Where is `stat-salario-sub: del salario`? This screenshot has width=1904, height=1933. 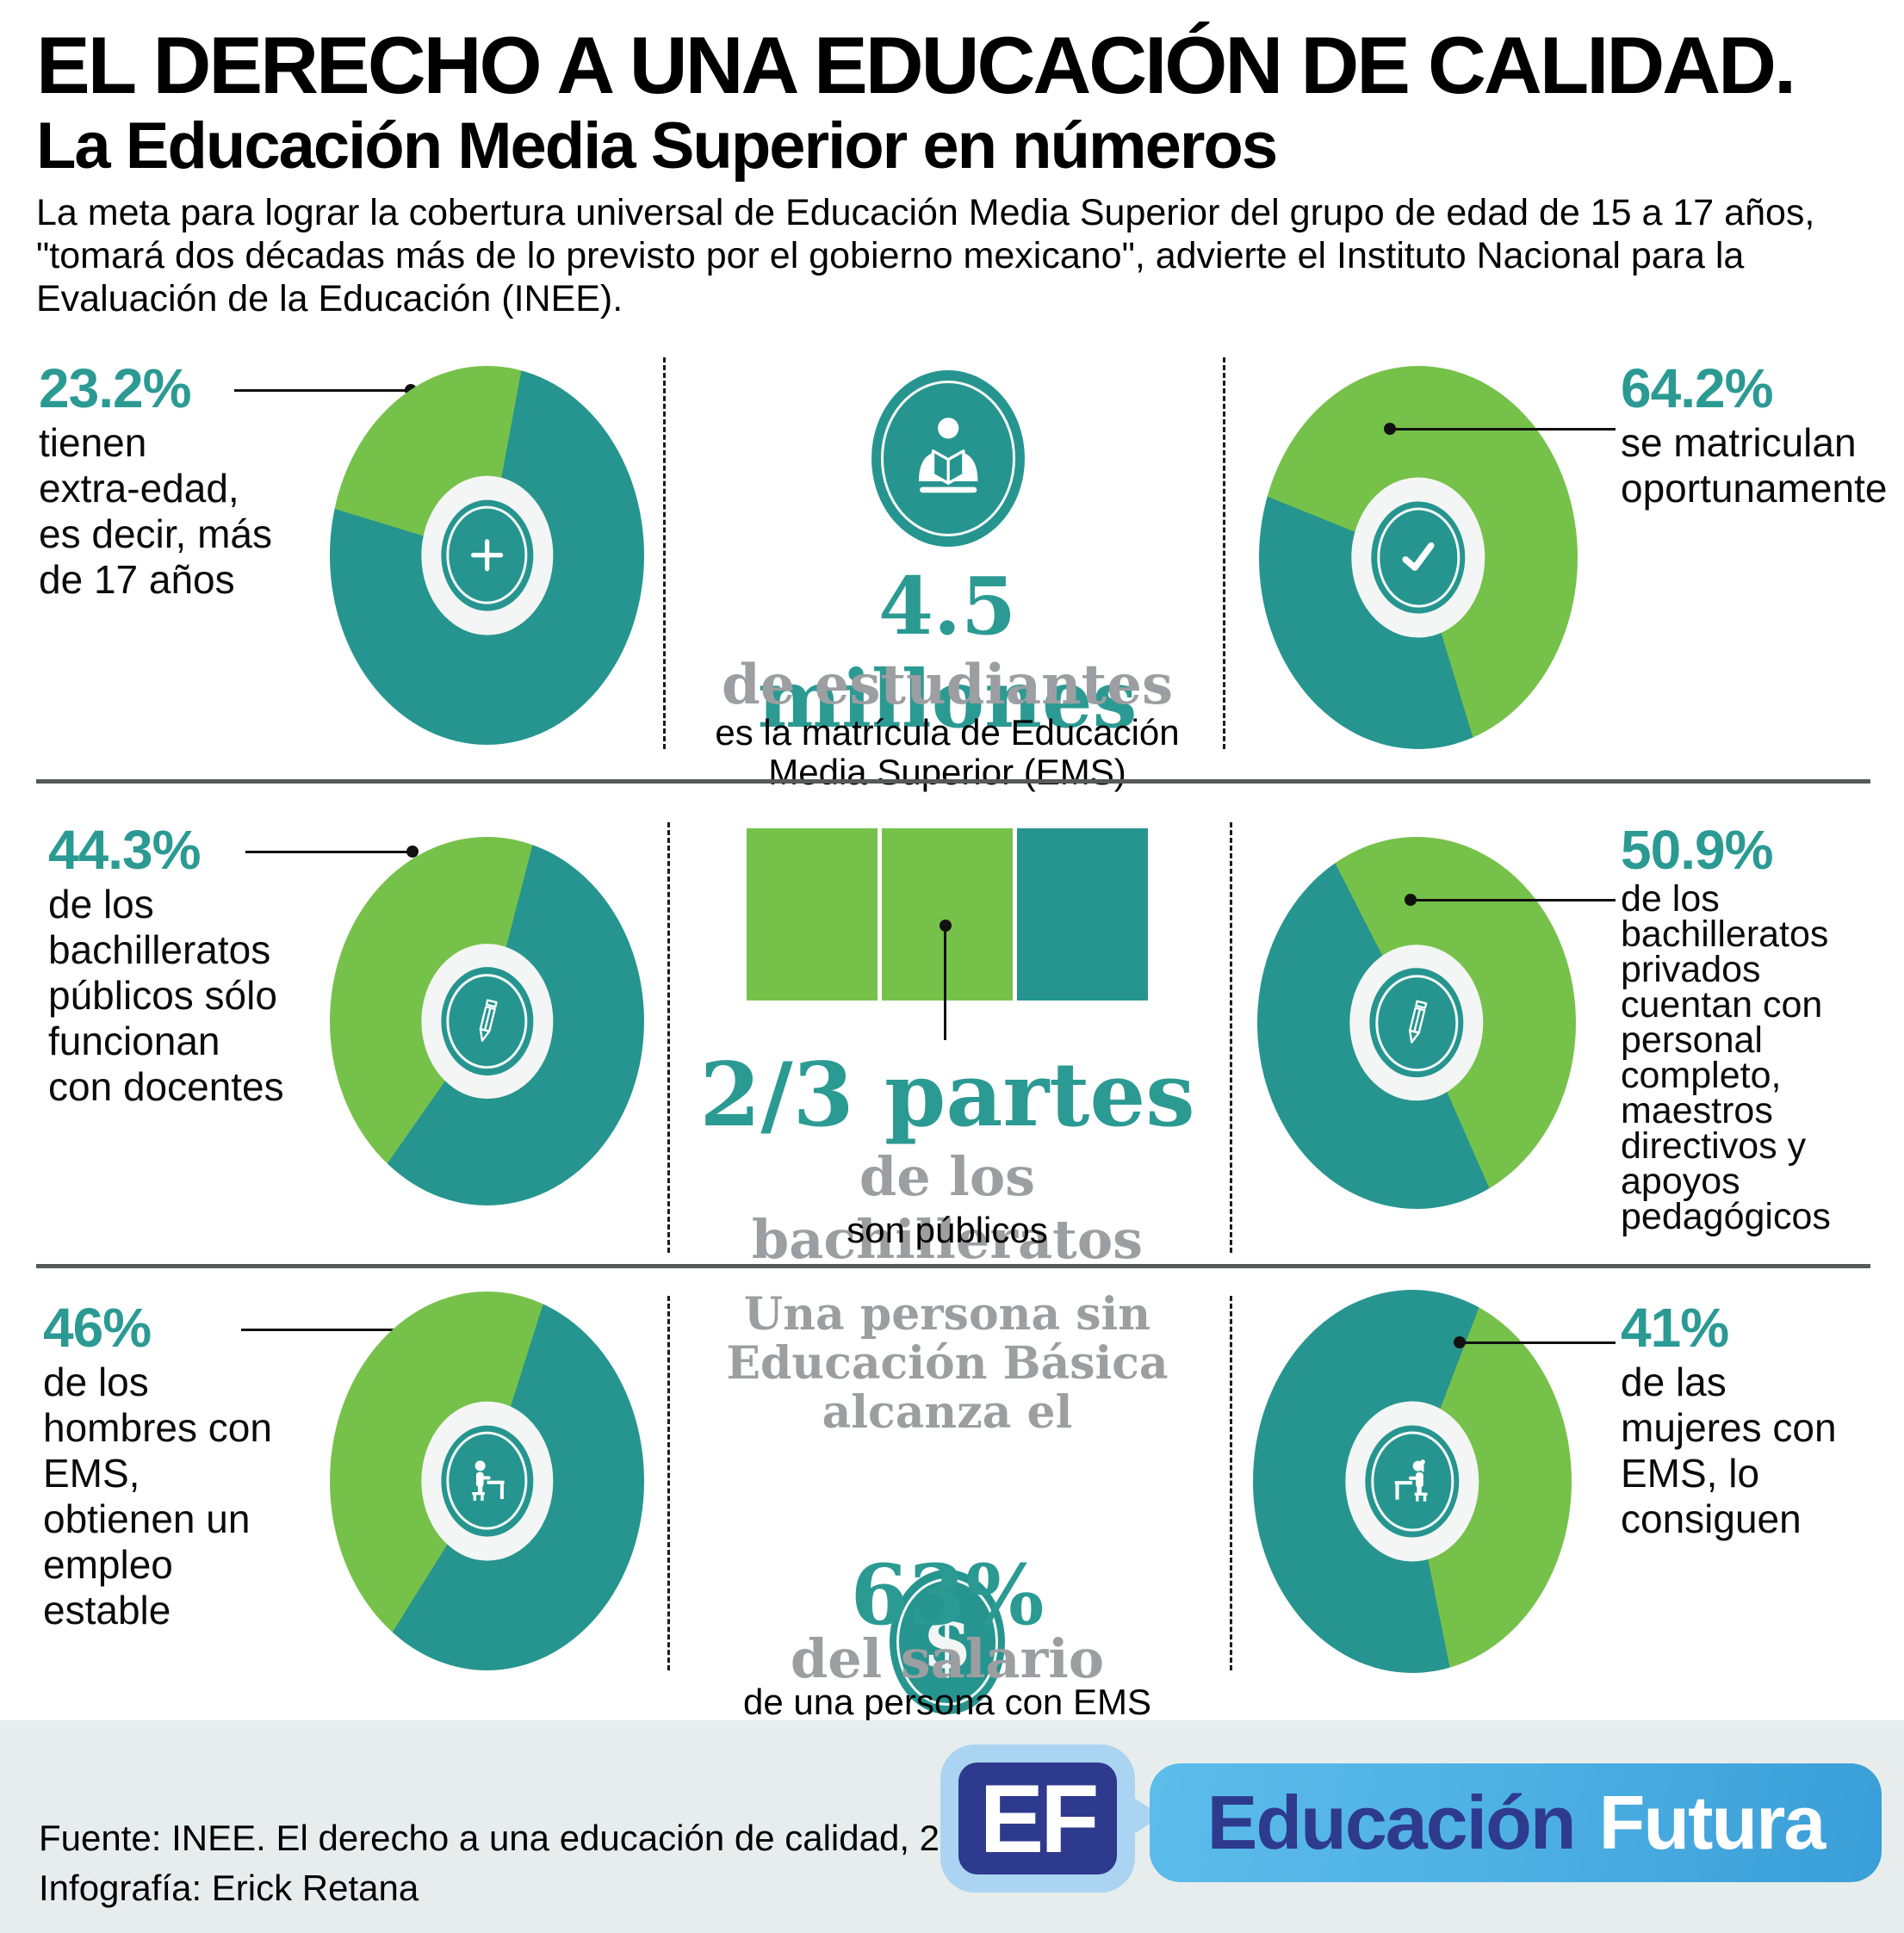
stat-salario-sub: del salario is located at coordinates (948, 1659).